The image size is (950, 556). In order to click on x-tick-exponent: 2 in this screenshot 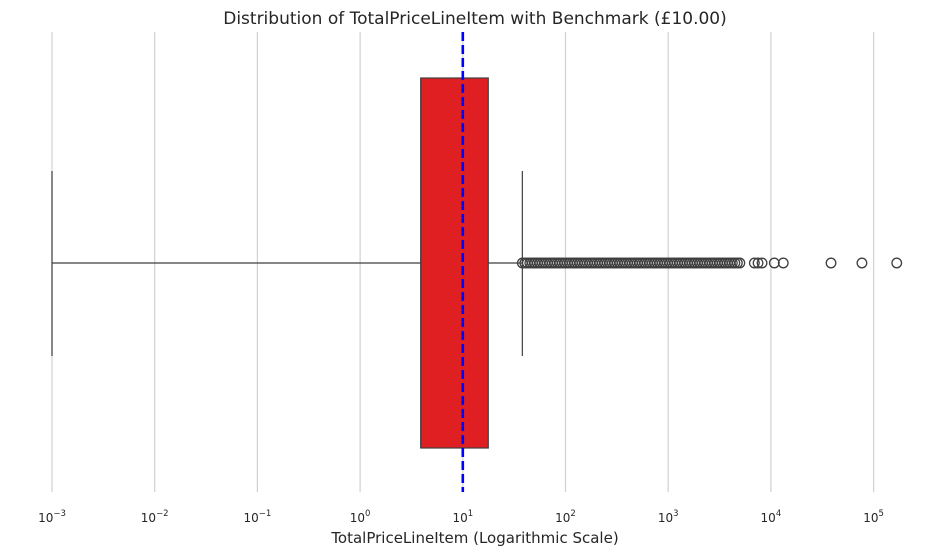, I will do `click(572, 514)`.